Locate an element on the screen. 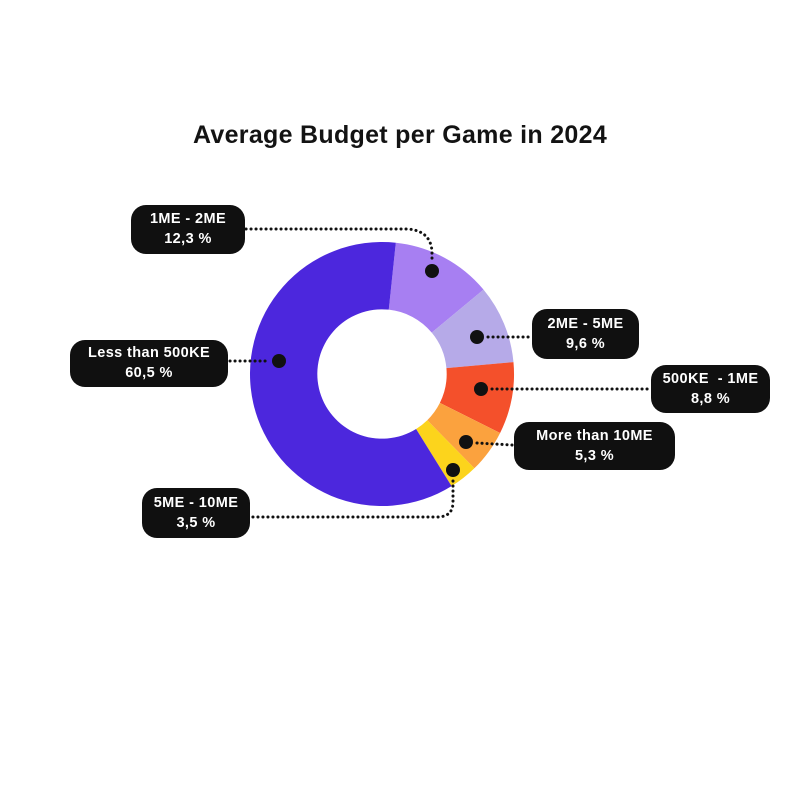 This screenshot has height=800, width=800. callout-2me-5me: 2ME - 5ME 9,6 % is located at coordinates (585, 334).